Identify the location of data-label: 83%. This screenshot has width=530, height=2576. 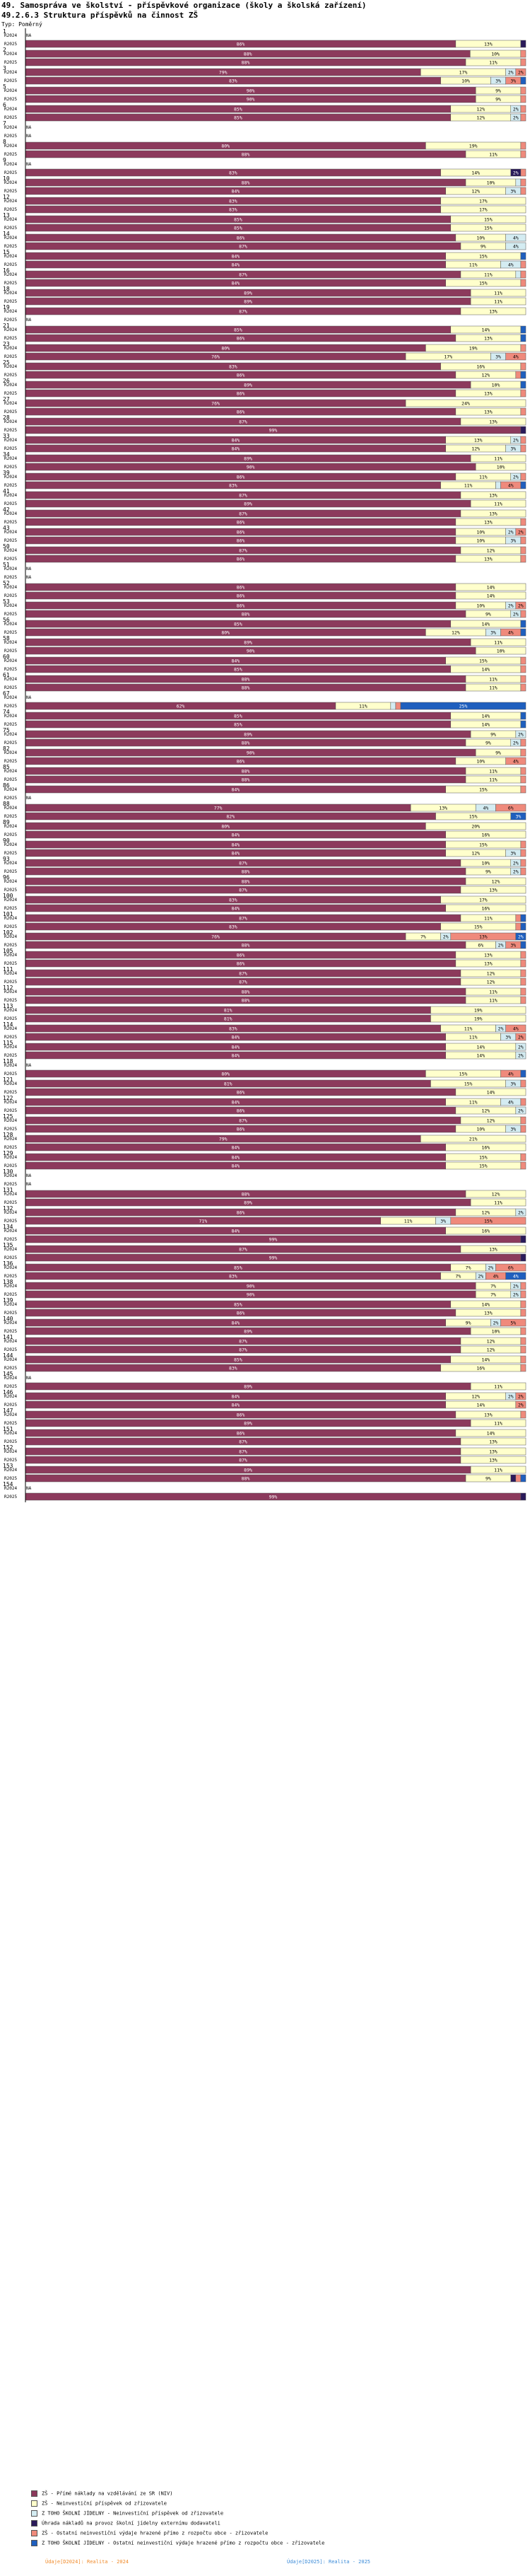
(233, 486).